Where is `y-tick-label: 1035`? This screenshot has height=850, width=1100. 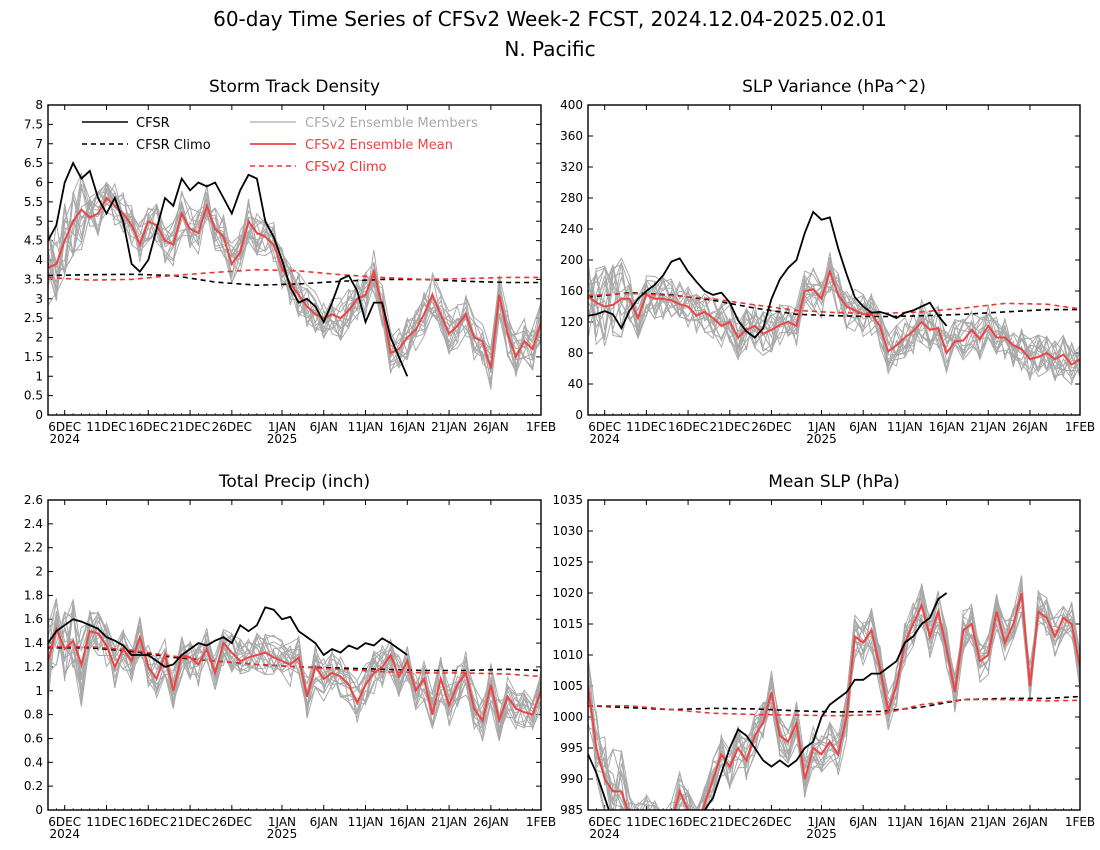 y-tick-label: 1035 is located at coordinates (567, 500).